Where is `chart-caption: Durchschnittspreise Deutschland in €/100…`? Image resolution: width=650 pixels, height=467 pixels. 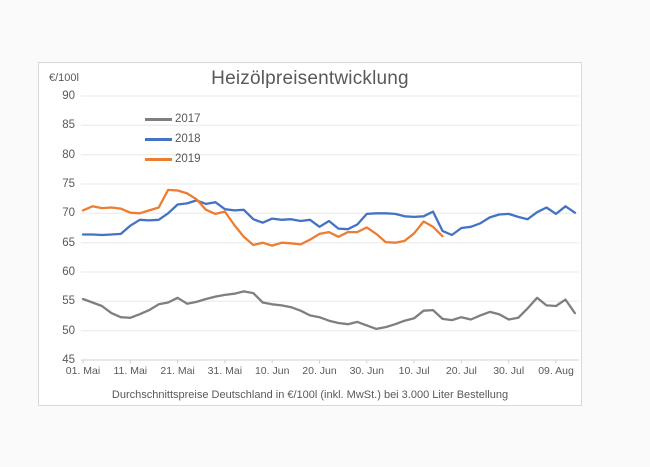 chart-caption: Durchschnittspreise Deutschland in €/100… is located at coordinates (310, 395).